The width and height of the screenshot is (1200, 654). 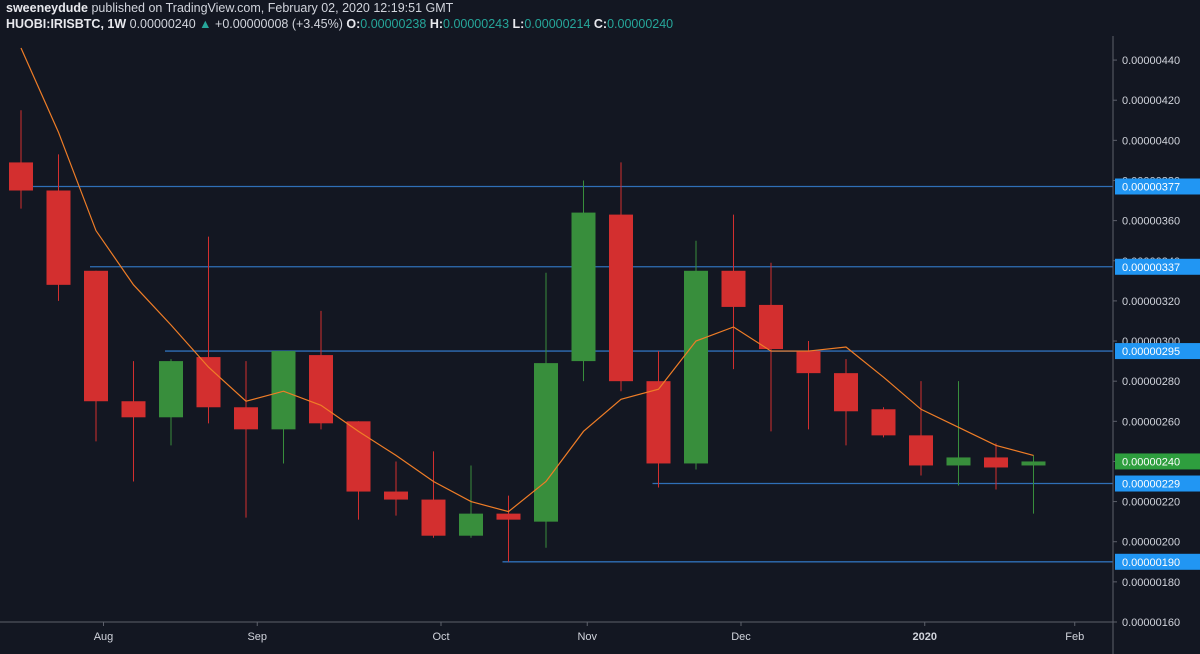 What do you see at coordinates (476, 24) in the screenshot?
I see `high-value: 0.00000243` at bounding box center [476, 24].